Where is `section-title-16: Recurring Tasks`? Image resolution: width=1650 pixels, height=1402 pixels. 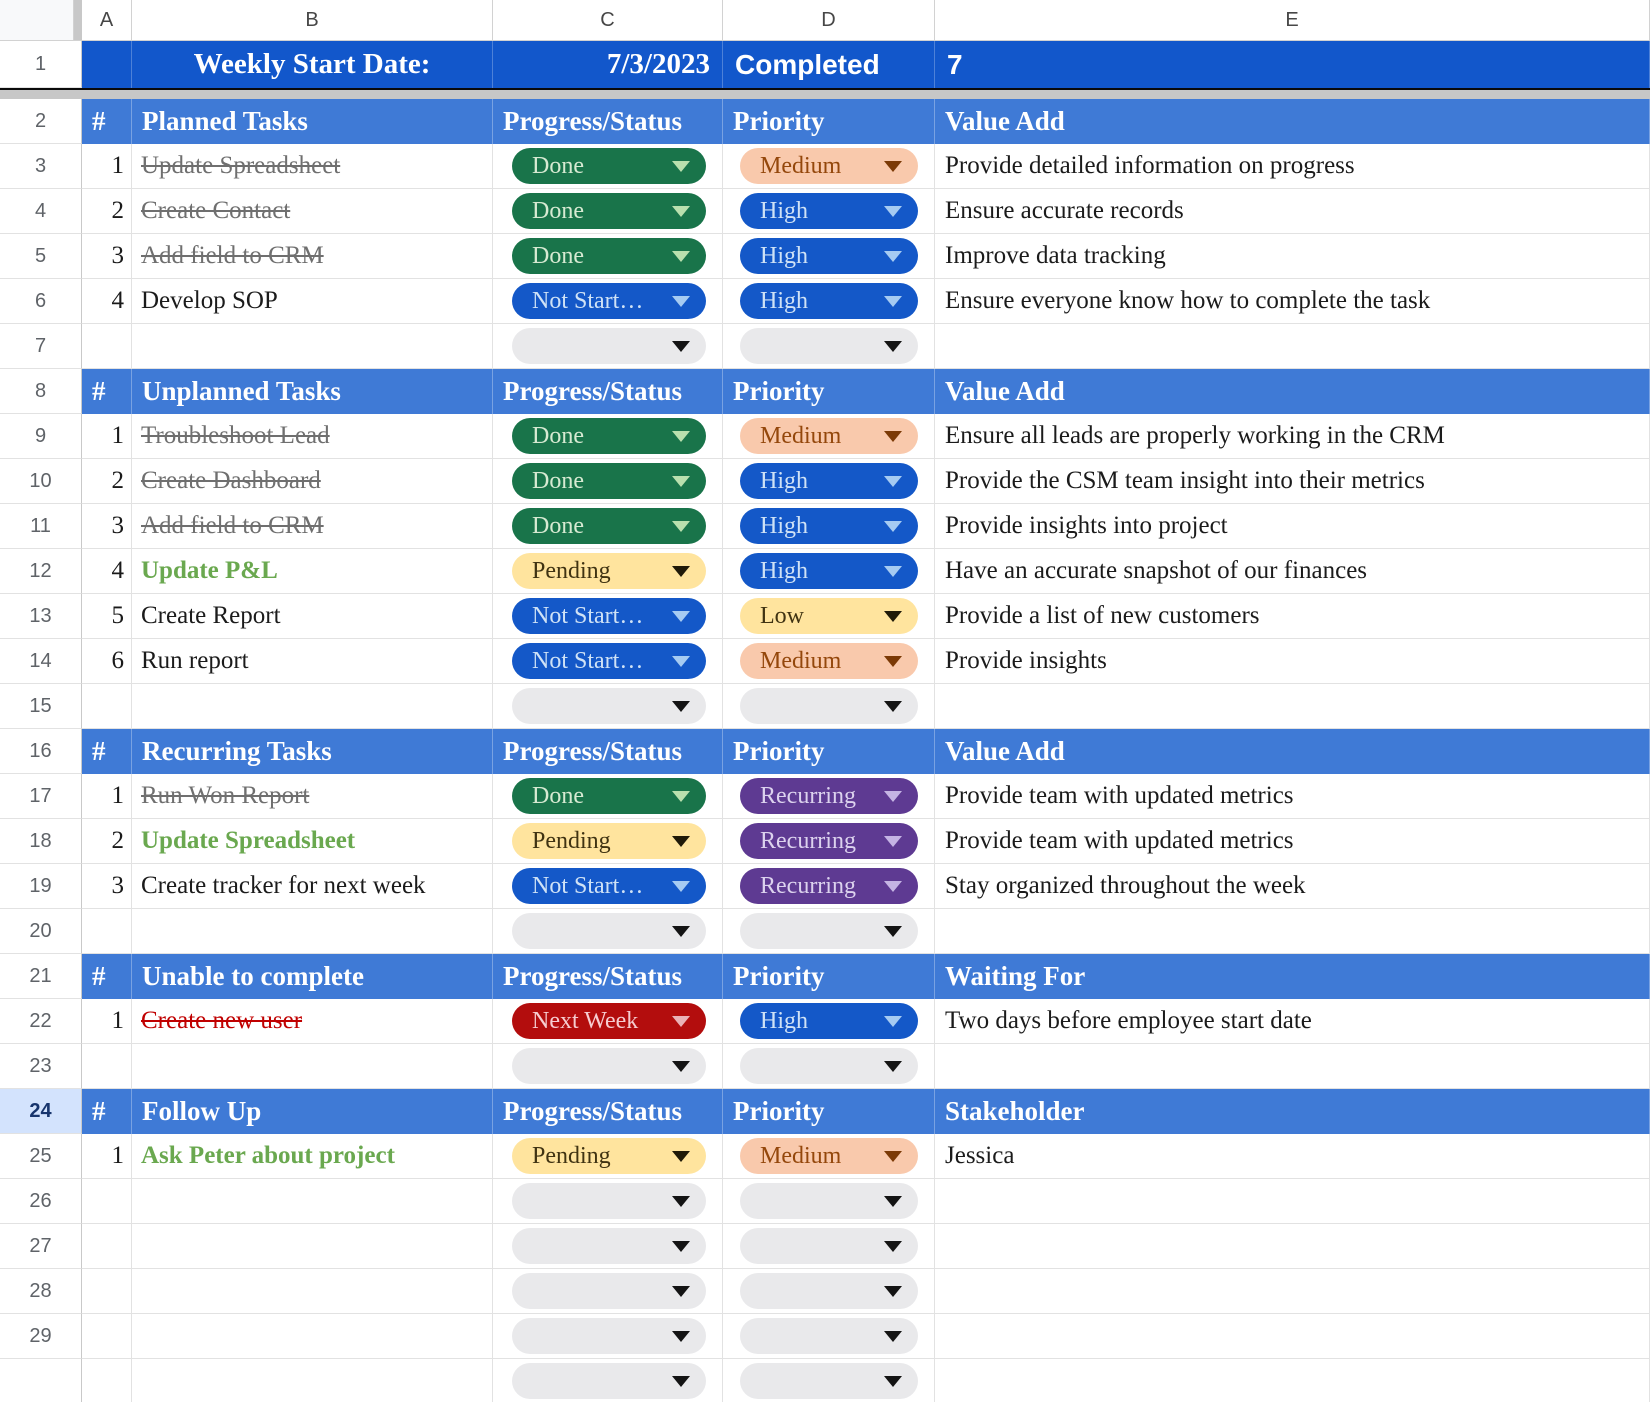 section-title-16: Recurring Tasks is located at coordinates (312, 751).